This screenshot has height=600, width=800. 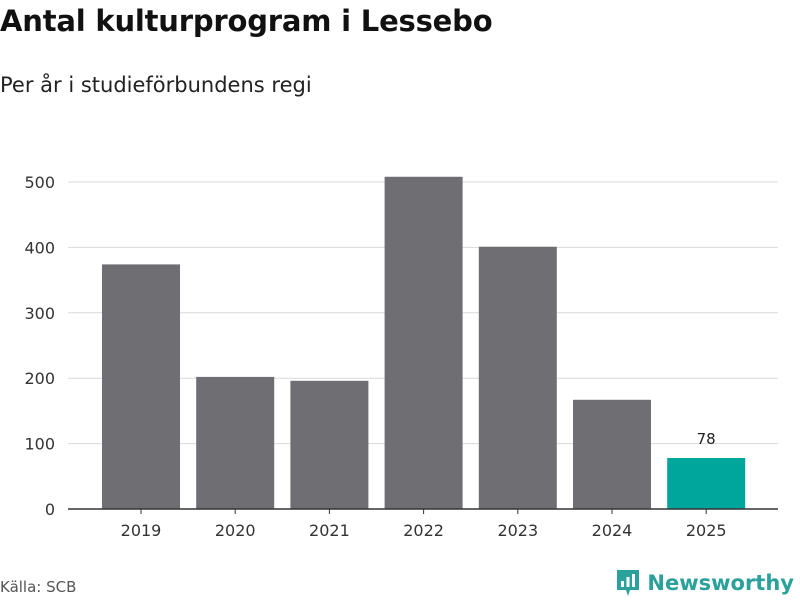 I want to click on x-tick-label: 2021, so click(x=329, y=530).